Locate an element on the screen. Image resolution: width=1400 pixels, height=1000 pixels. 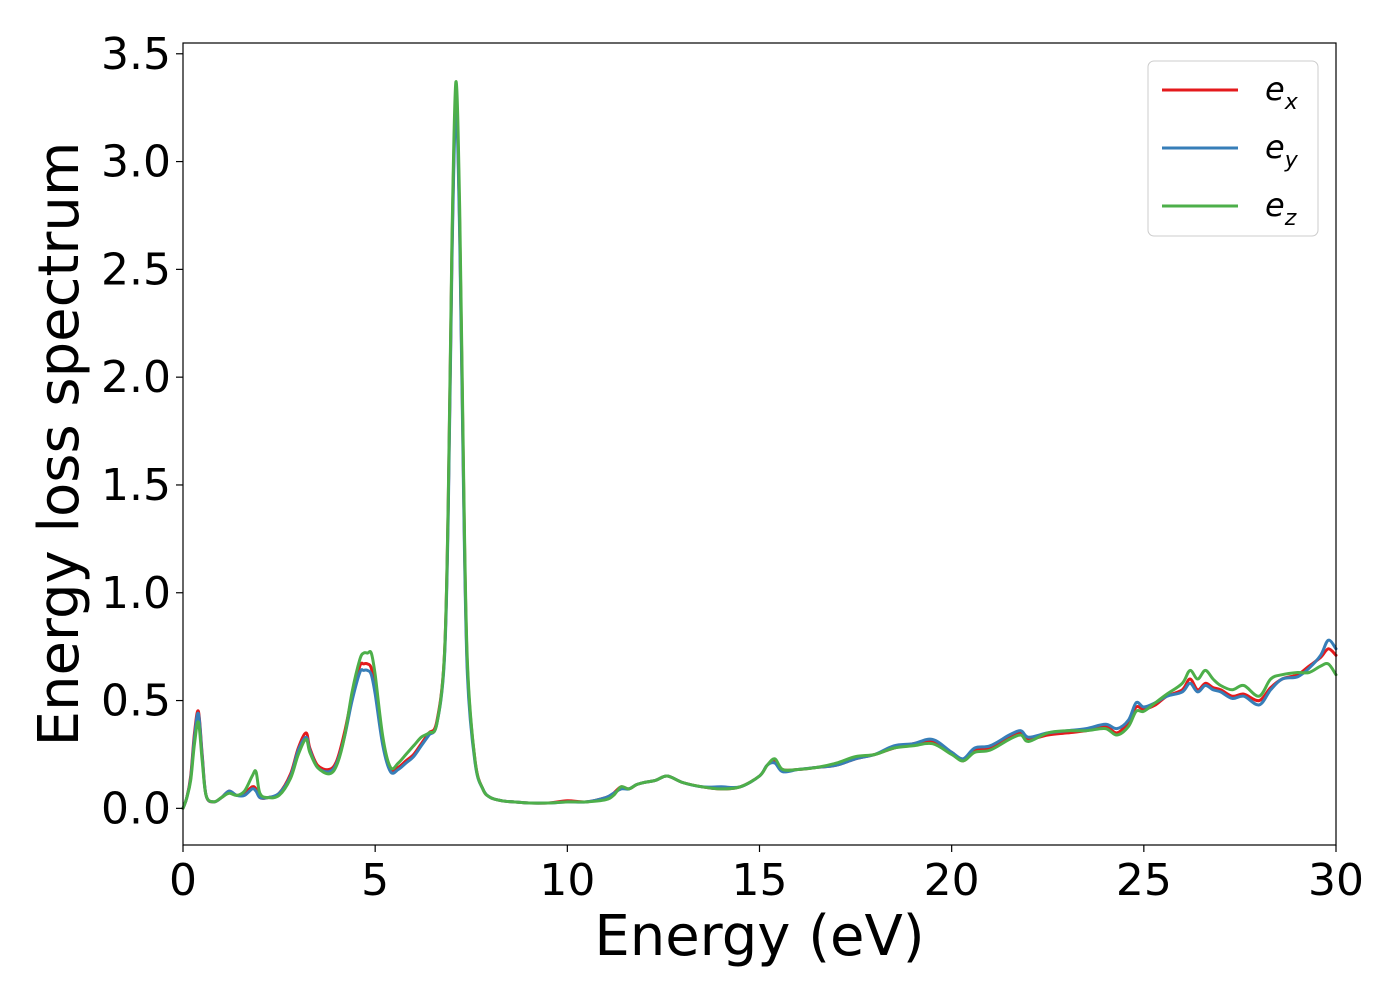
y-axis-title: Energy loss spectrum is located at coordinates (59, 444).